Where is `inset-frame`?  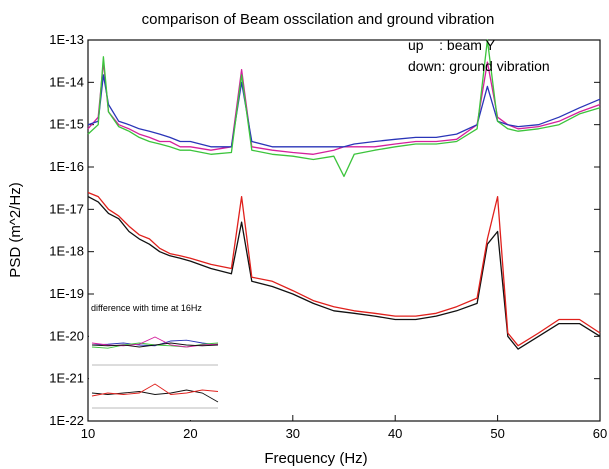 inset-frame is located at coordinates (159, 360).